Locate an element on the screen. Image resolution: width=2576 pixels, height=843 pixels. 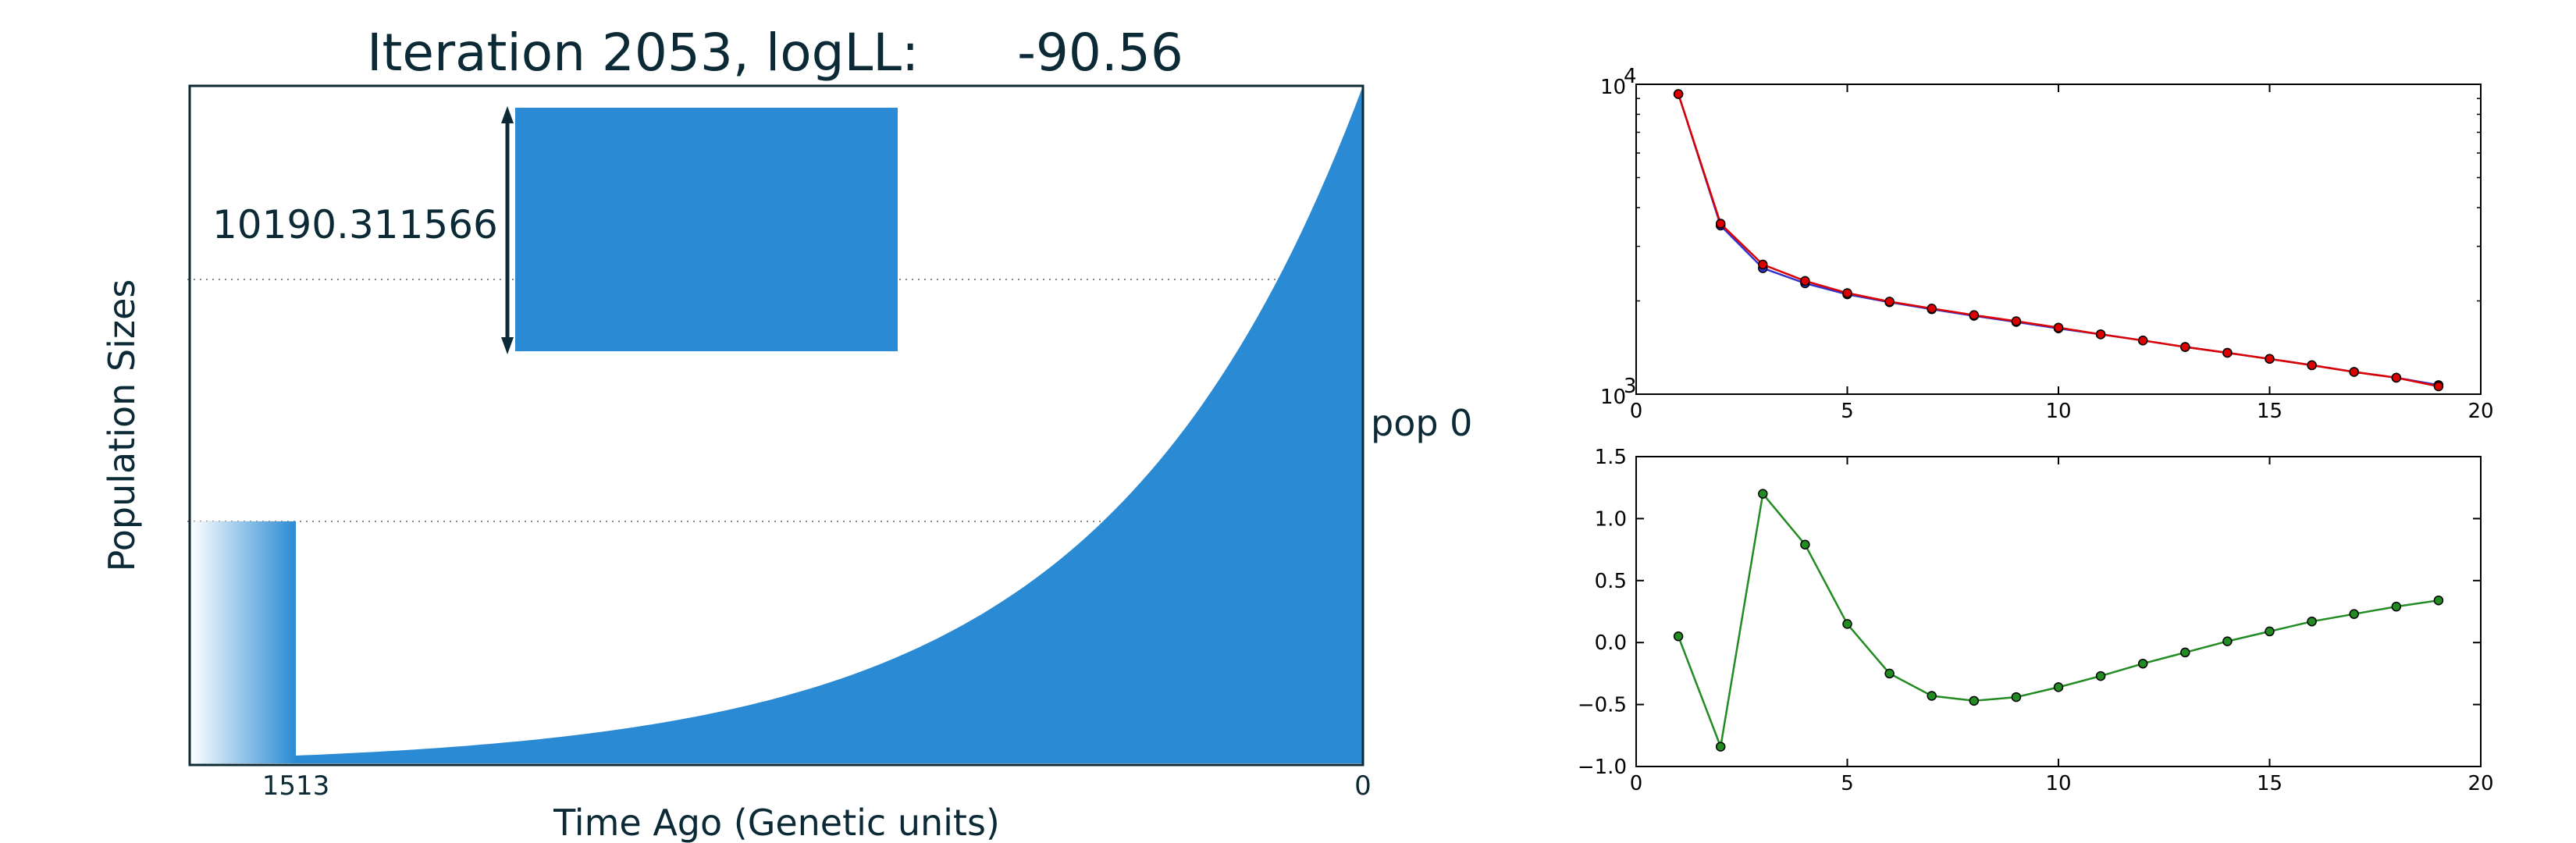
top-chart-x-tick-label: 20 is located at coordinates (2480, 411).